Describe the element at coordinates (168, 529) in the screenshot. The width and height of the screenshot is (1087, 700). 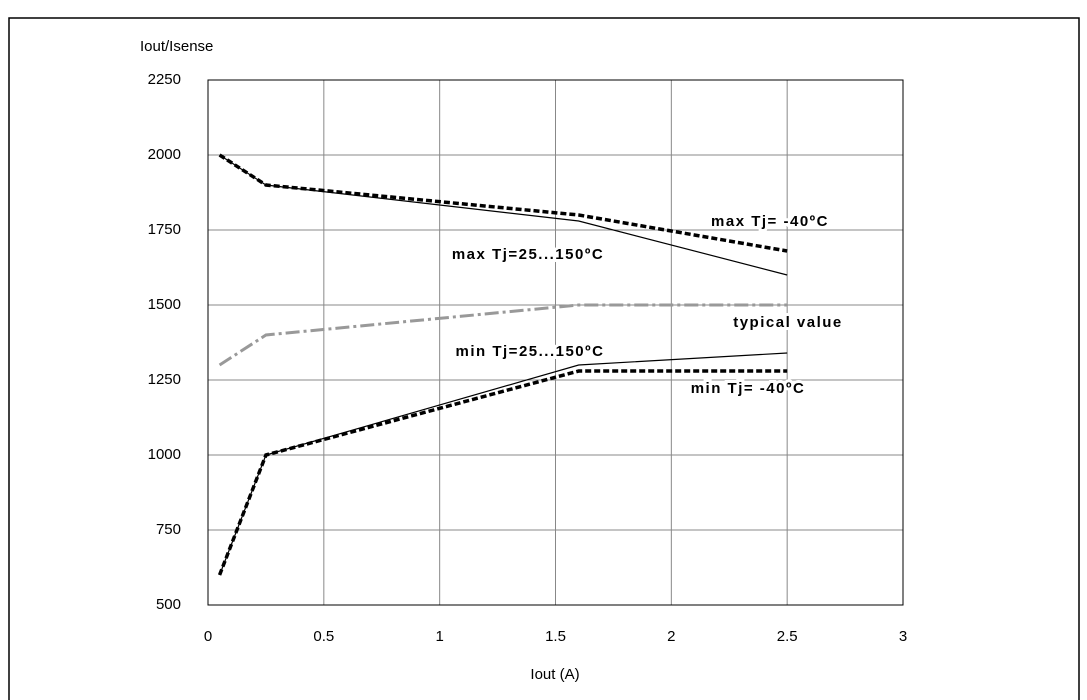
I see `y-tick-label: 750` at that location.